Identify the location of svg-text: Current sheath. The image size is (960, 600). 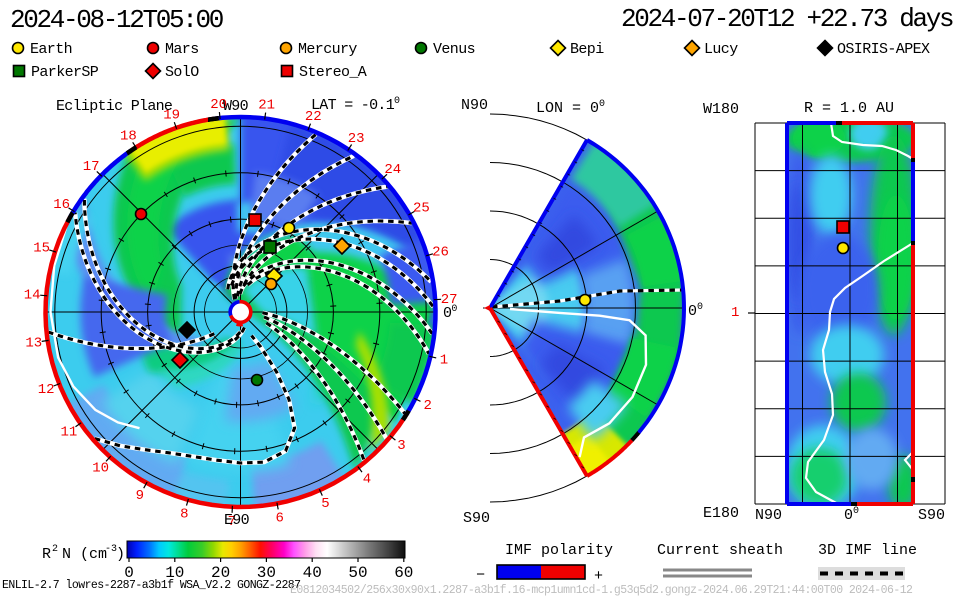
(720, 550).